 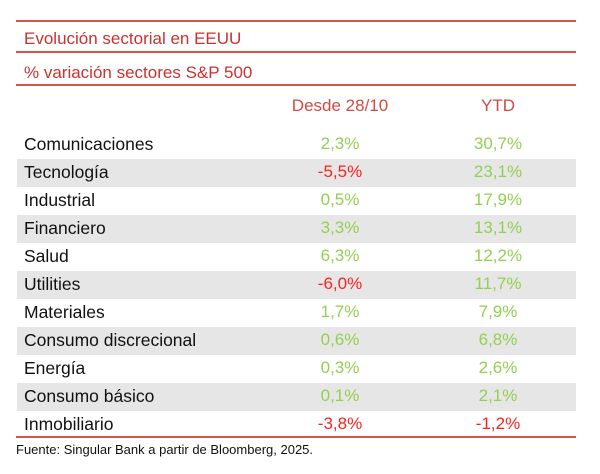 What do you see at coordinates (498, 395) in the screenshot?
I see `ytd-value: 2,1%` at bounding box center [498, 395].